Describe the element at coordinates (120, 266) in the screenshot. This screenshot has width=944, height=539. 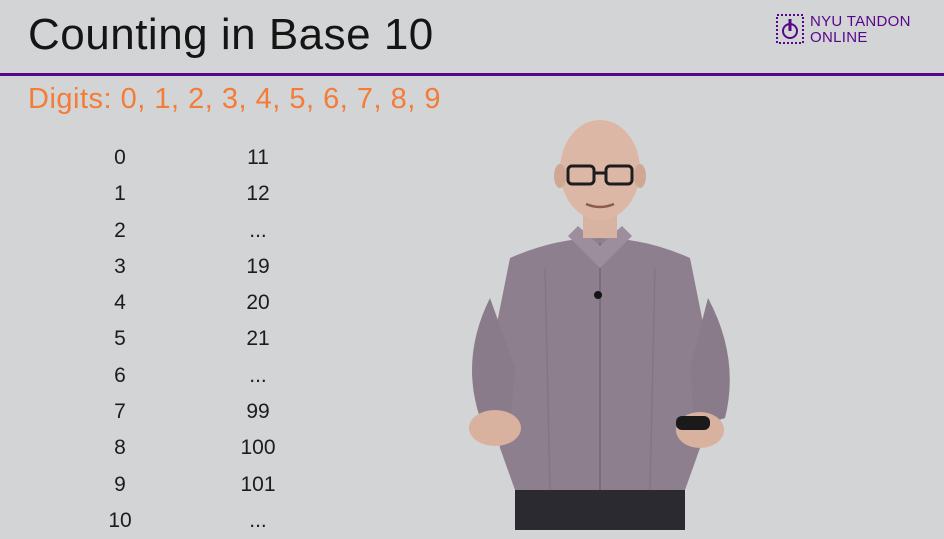
I see `count-value: 3` at that location.